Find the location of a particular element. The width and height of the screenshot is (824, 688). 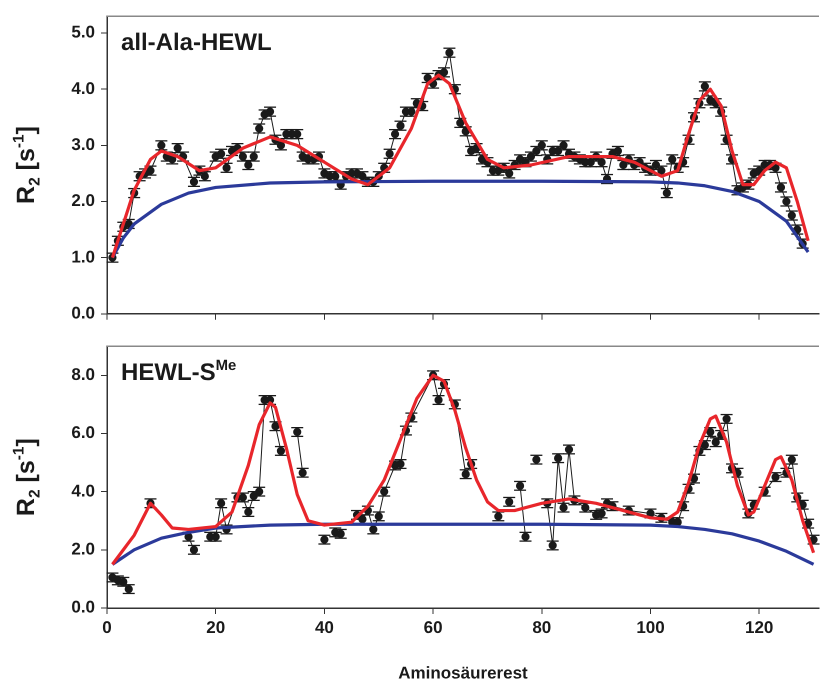

x-tick-label: 80 is located at coordinates (542, 627).